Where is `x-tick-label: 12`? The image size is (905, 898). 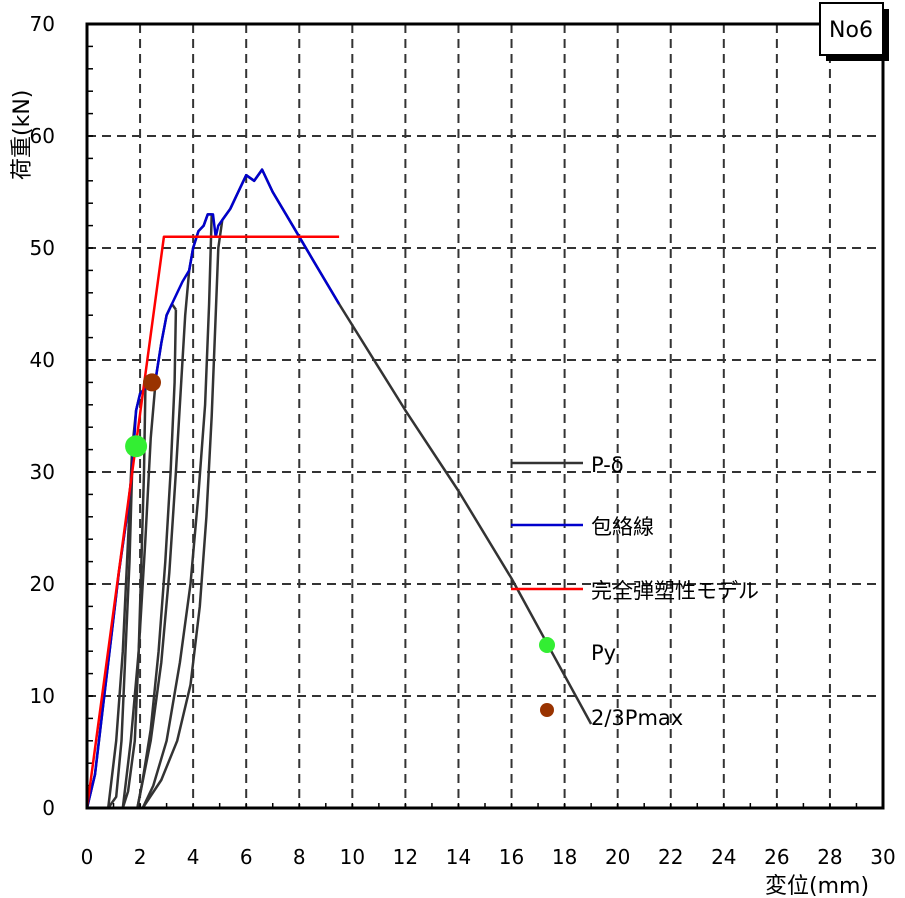 x-tick-label: 12 is located at coordinates (405, 857).